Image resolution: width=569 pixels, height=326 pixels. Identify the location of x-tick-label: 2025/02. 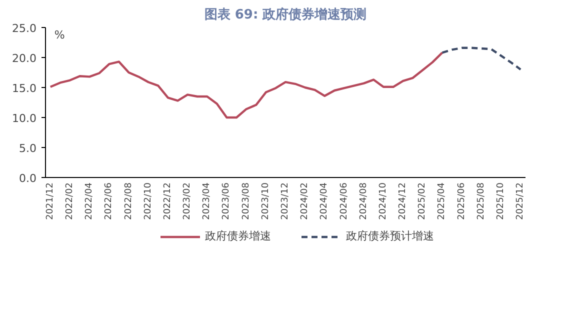
(423, 201).